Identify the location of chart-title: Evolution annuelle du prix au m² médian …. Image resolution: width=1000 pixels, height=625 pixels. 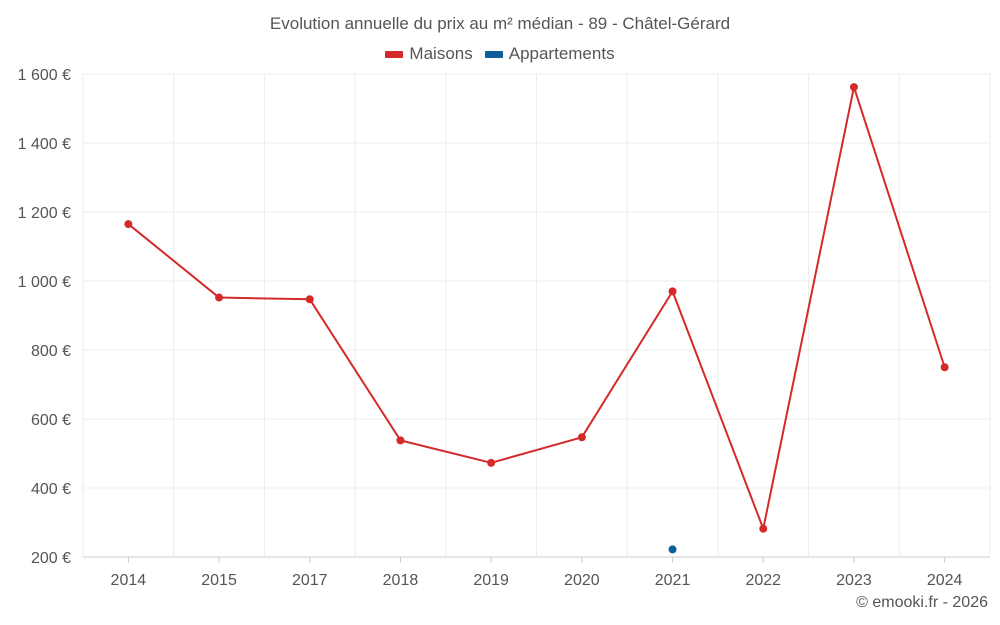
(500, 23).